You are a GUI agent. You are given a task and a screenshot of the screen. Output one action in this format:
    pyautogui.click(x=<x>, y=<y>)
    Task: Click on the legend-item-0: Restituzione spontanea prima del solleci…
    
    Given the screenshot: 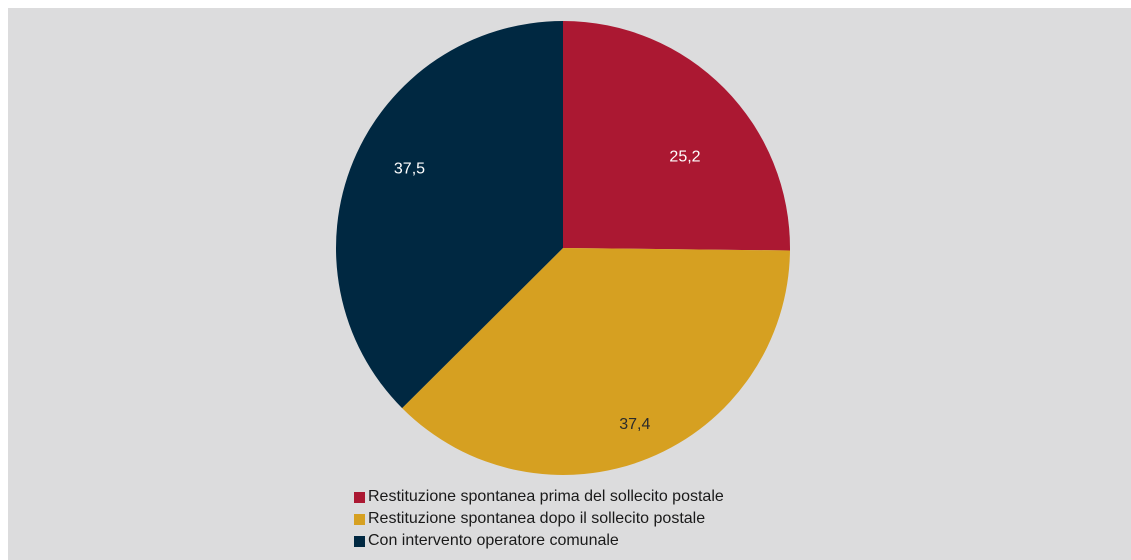 What is the action you would take?
    pyautogui.click(x=539, y=497)
    